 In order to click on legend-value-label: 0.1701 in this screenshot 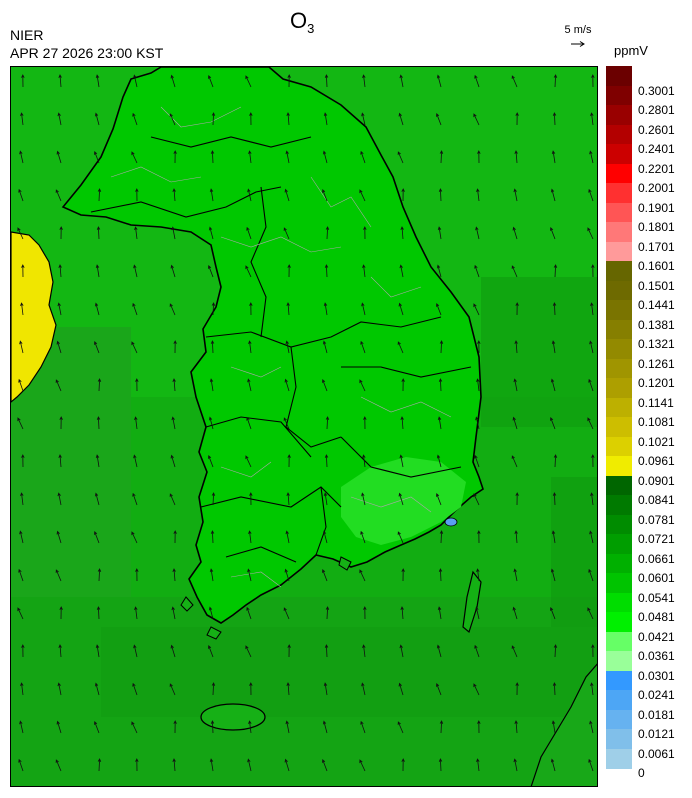, I will do `click(656, 246)`.